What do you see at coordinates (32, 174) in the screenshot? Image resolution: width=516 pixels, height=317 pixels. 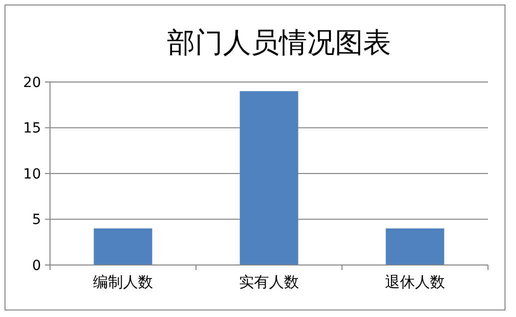 I see `y-tick-label: 10` at bounding box center [32, 174].